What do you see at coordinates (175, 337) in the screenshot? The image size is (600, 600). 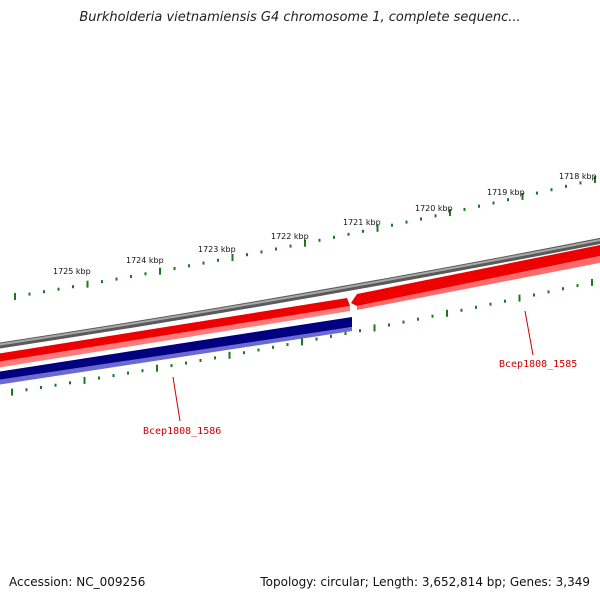 I see `gene-body-shadow` at bounding box center [175, 337].